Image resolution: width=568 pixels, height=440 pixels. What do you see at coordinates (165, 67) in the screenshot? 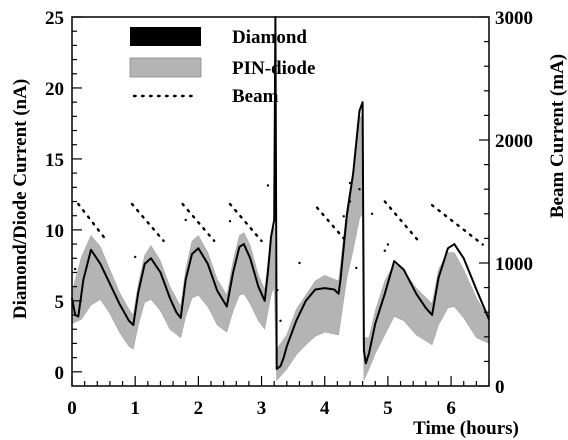
I see `legend-swatch-pin-diode` at bounding box center [165, 67].